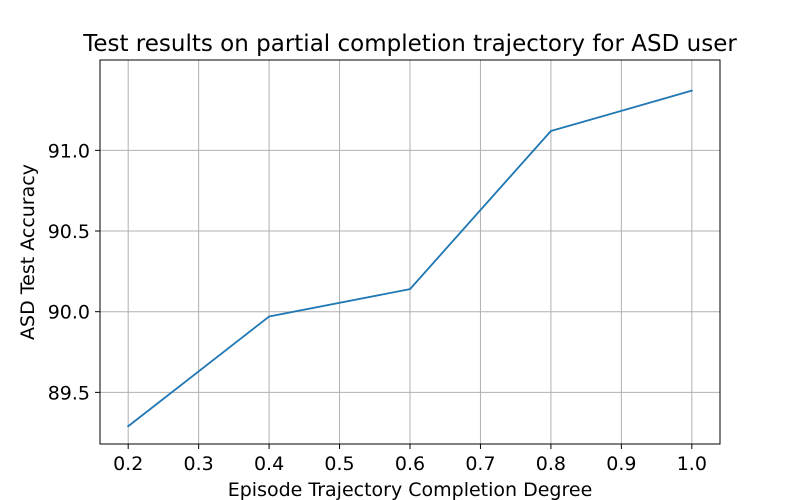 Image resolution: width=800 pixels, height=500 pixels. What do you see at coordinates (69, 313) in the screenshot?
I see `y-tick-label: 90.0` at bounding box center [69, 313].